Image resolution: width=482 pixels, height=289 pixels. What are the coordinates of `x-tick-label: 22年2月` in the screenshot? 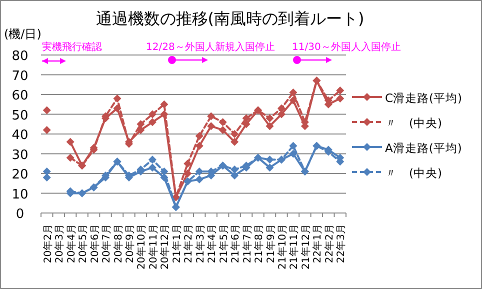 It's located at (329, 244).